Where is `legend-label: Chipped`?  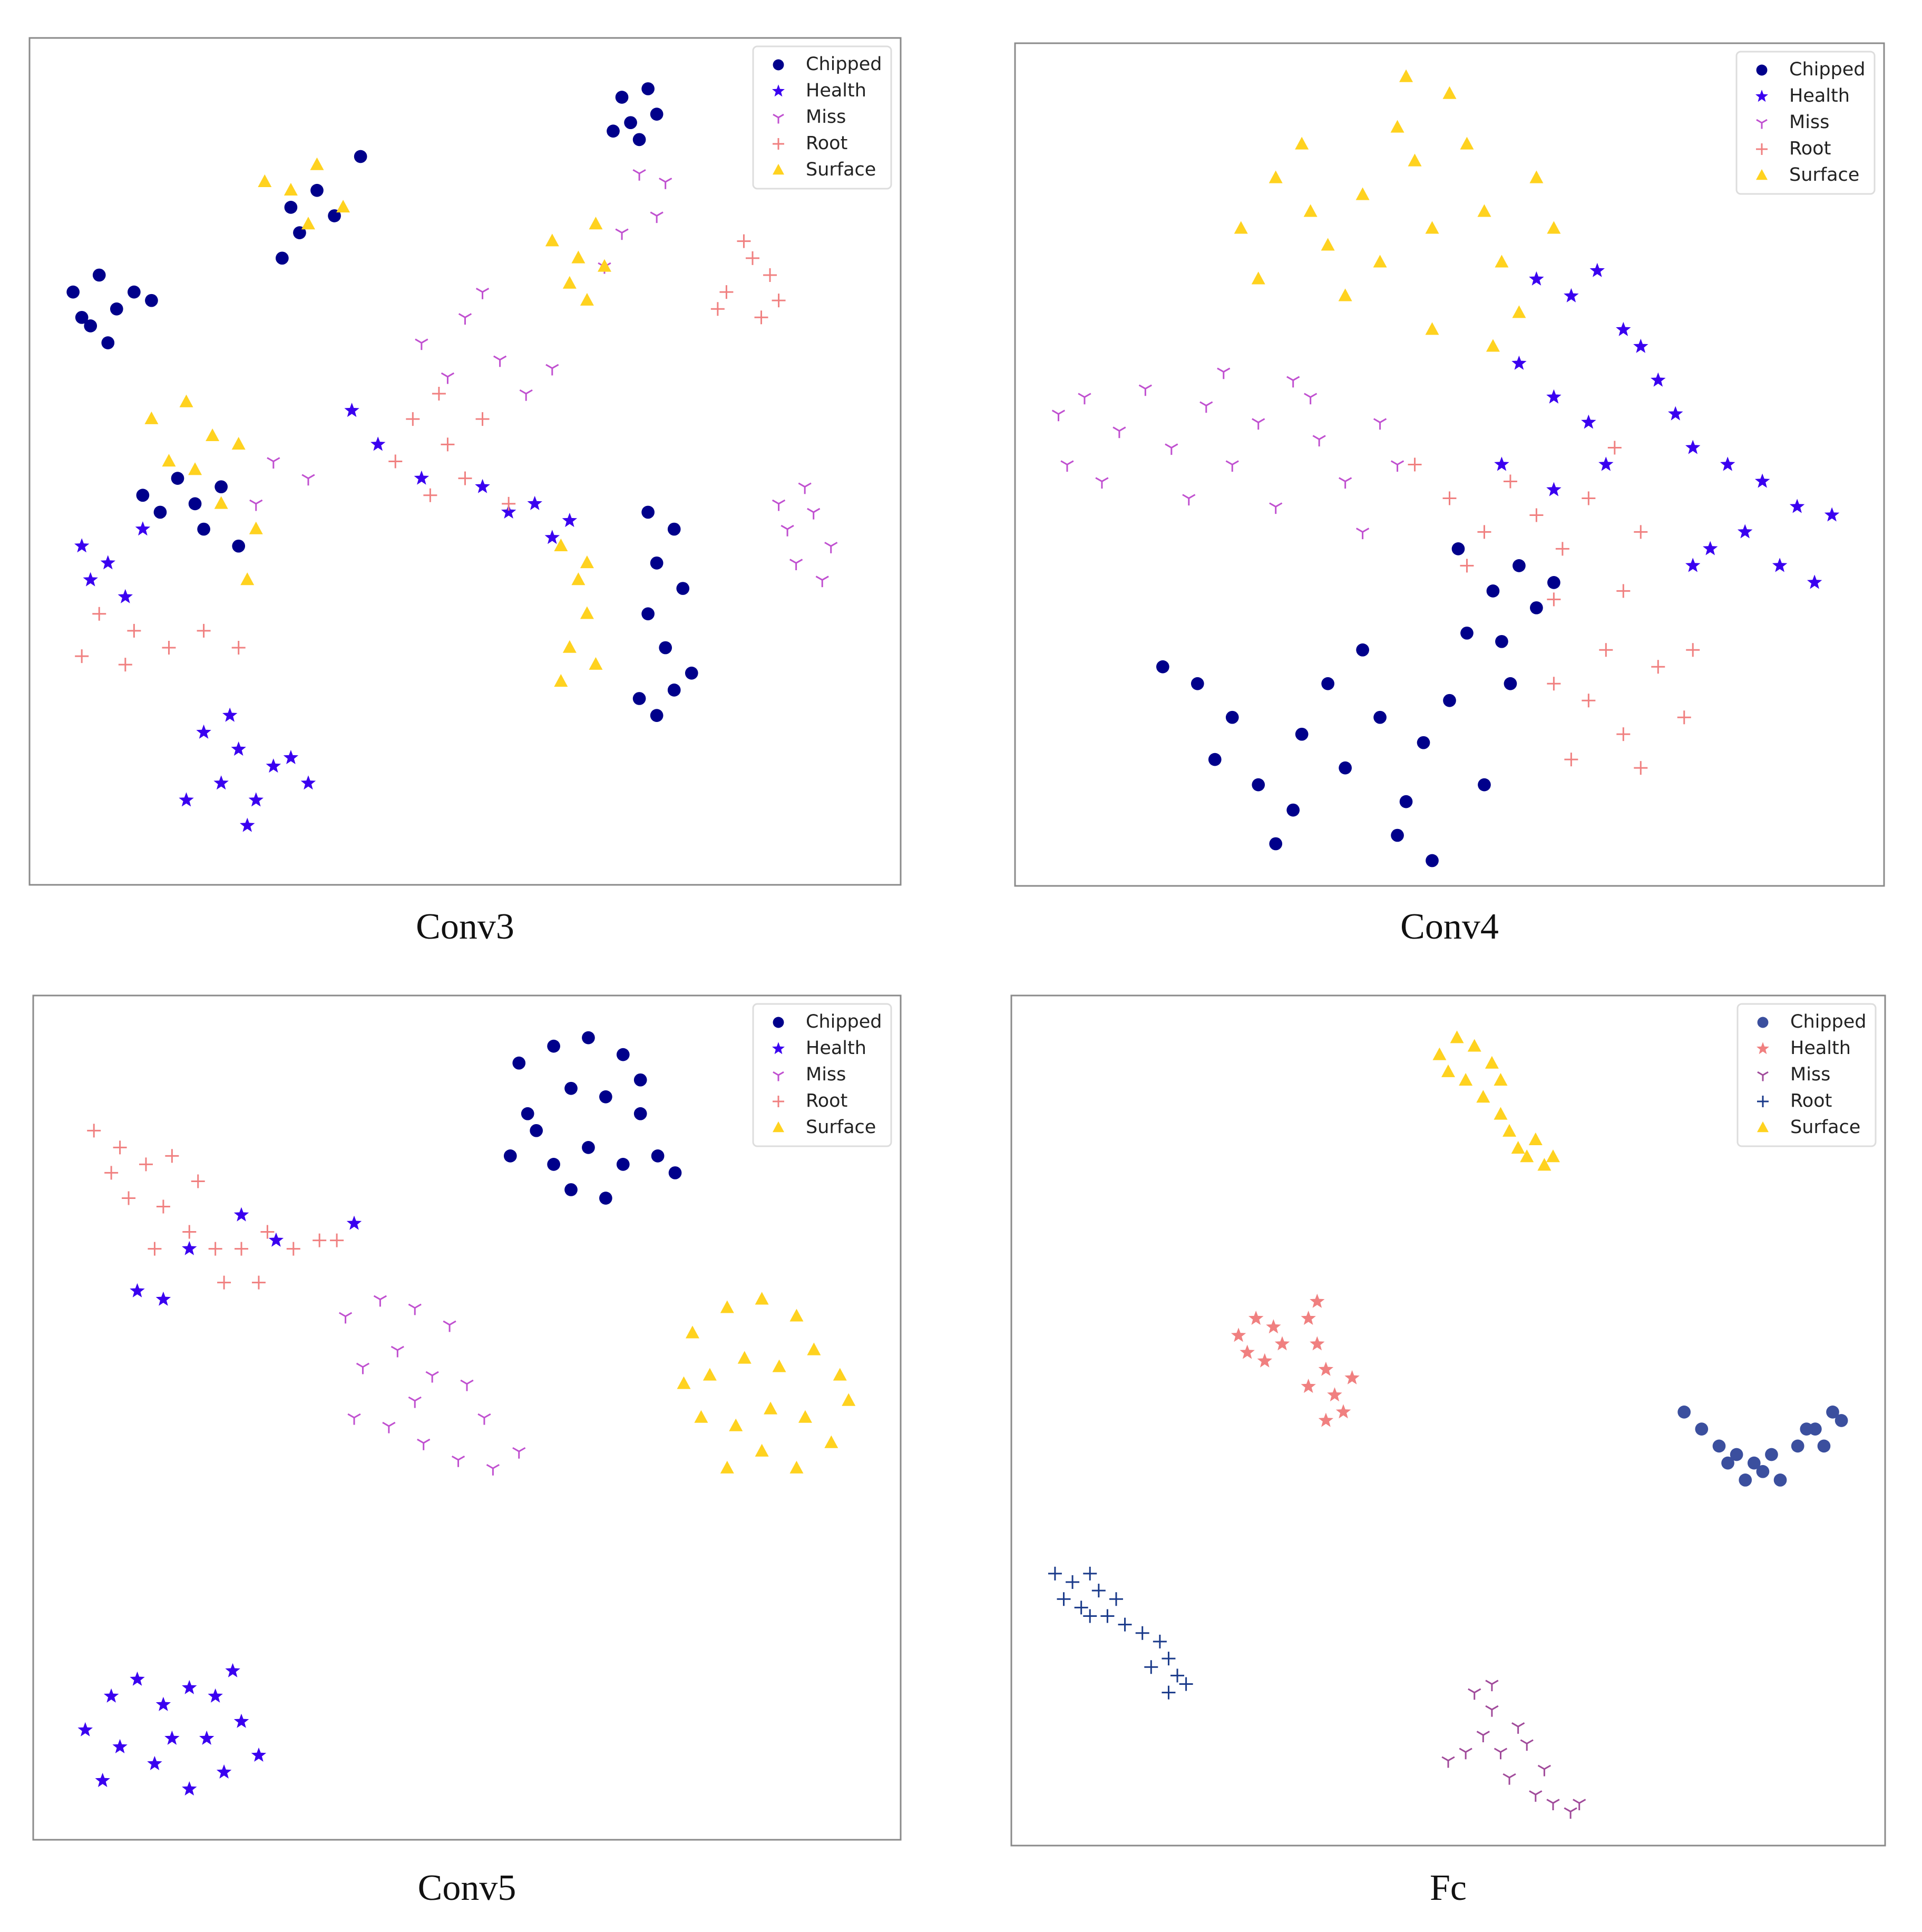 legend-label: Chipped is located at coordinates (844, 1021).